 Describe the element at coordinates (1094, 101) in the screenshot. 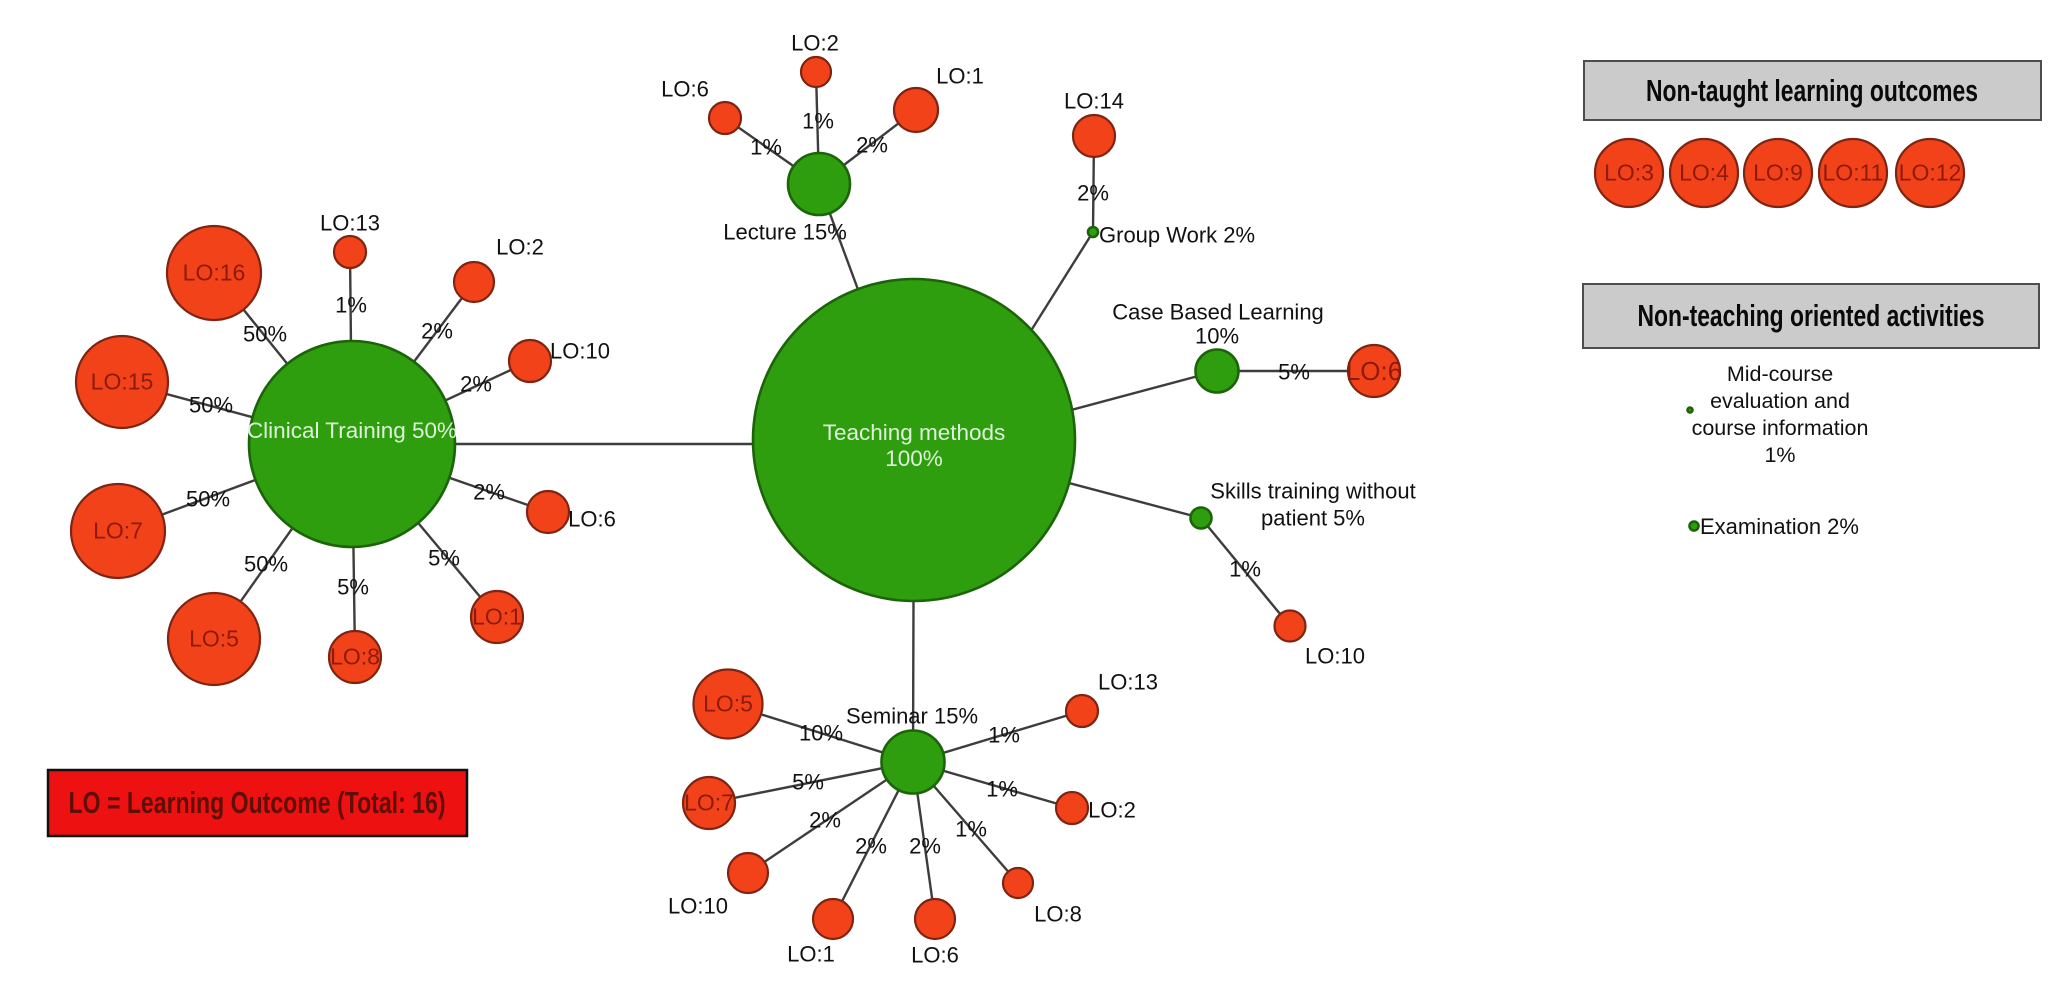

I see `svg-text: LO:14` at that location.